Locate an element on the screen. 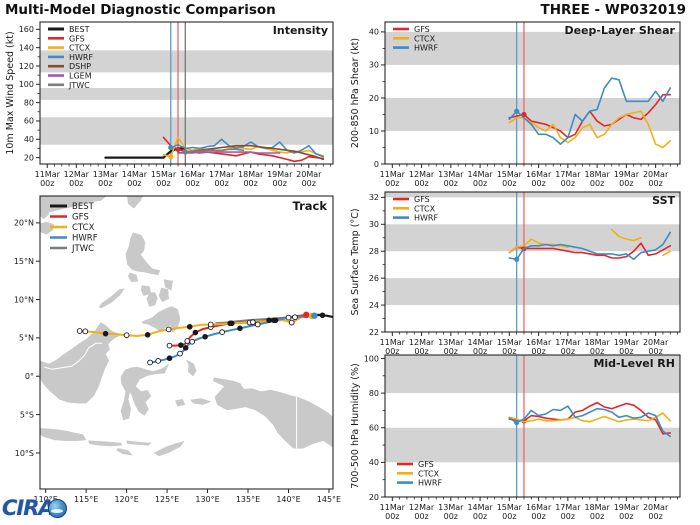  x-tick-label: 18Mar 00z is located at coordinates (251, 179).